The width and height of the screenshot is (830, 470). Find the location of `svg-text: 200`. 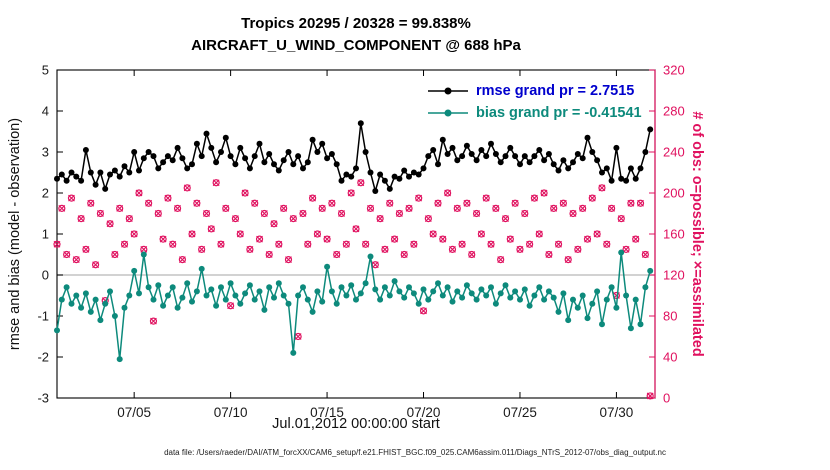

svg-text: 200 is located at coordinates (674, 193).